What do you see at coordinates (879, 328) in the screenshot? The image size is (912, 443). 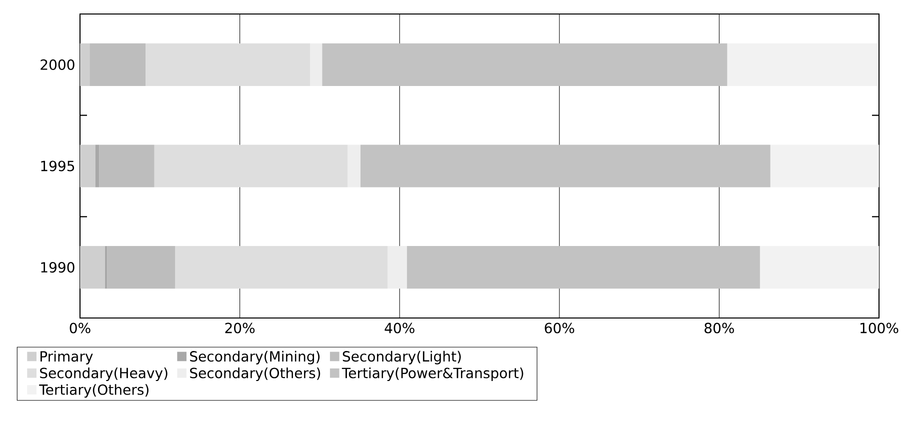 I see `x-tick-label: 100%` at bounding box center [879, 328].